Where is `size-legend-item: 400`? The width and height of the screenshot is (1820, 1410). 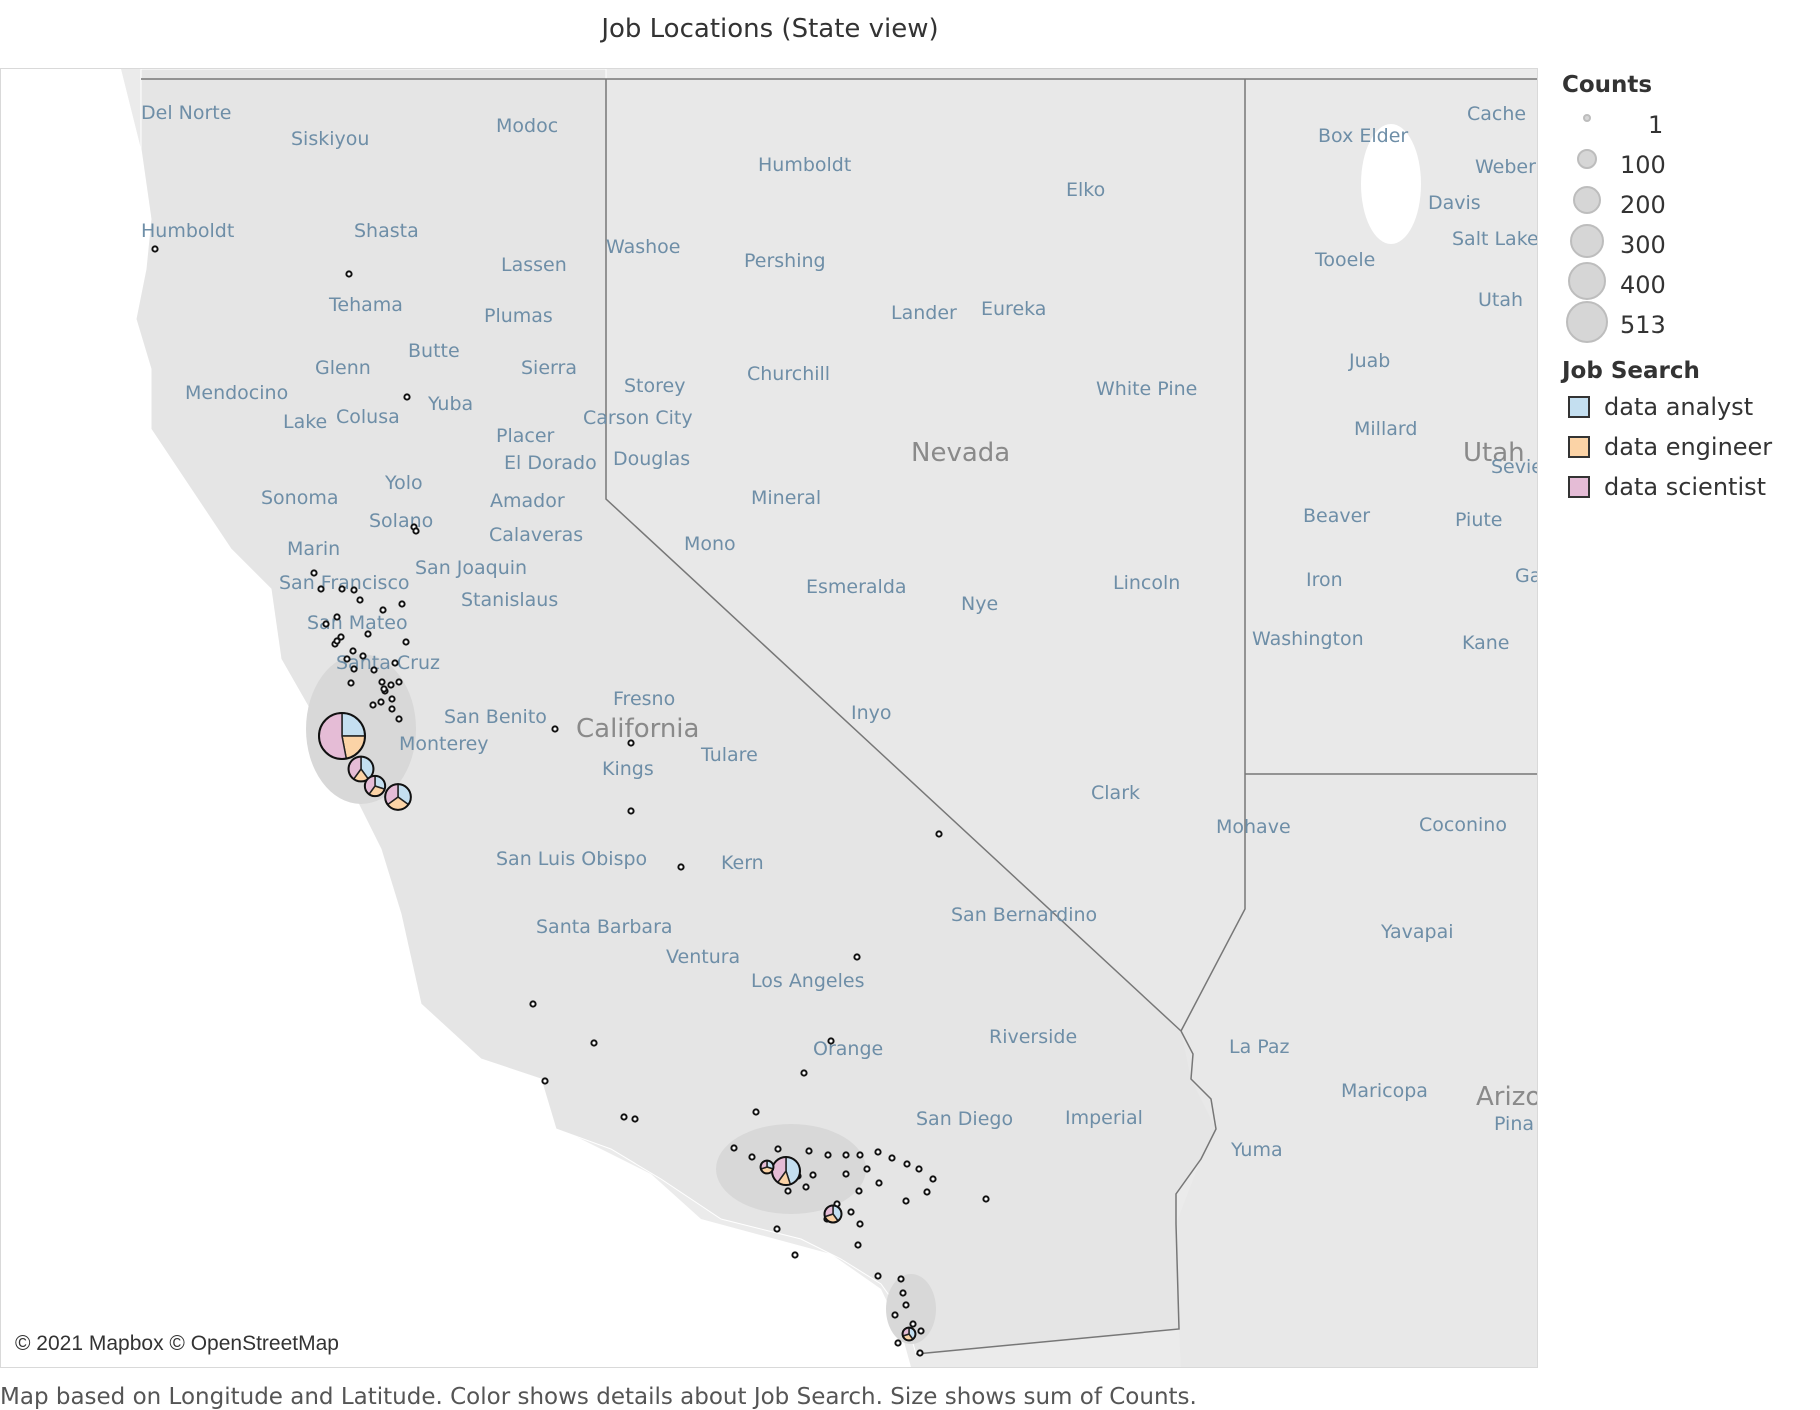 size-legend-item: 400 is located at coordinates (1687, 283).